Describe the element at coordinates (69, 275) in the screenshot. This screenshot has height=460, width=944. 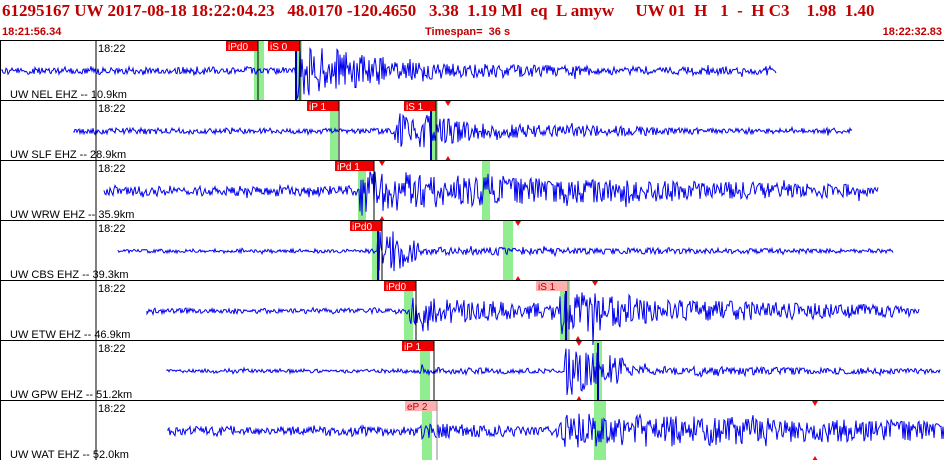
I see `station-label: UW CBS EHZ -- 39.3km` at that location.